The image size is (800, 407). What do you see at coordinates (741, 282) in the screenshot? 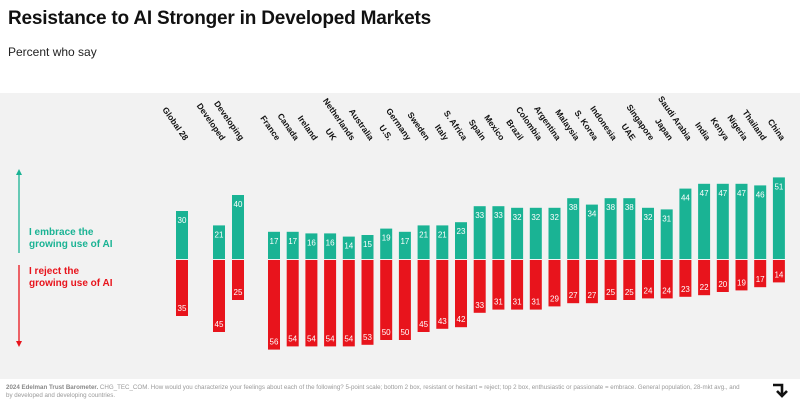
I see `label-reject-nigeria: 19` at bounding box center [741, 282].